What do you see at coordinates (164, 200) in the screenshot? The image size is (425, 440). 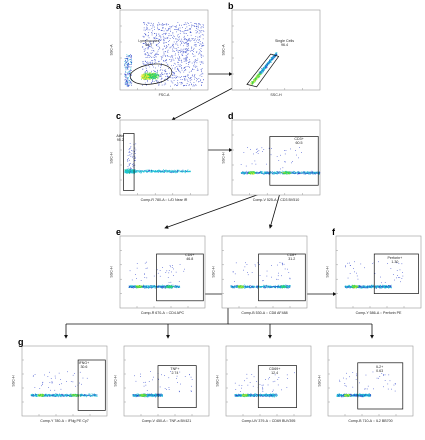 I see `x-axis-label: Comp-R 780-A :: L/D Near IR` at bounding box center [164, 200].